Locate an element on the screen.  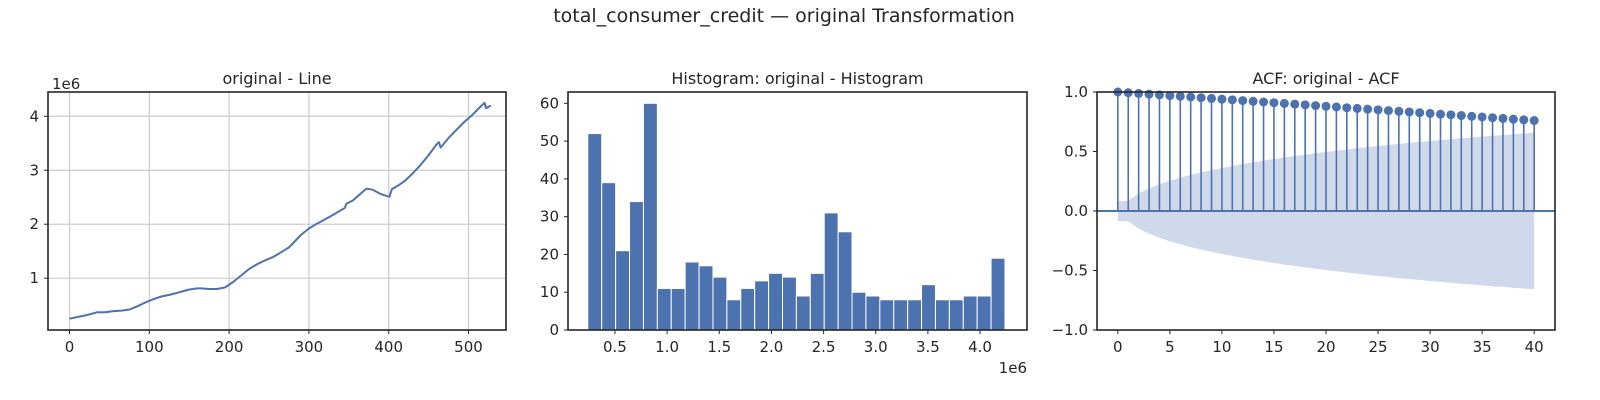
y-tick-label: 10 is located at coordinates (549, 292).